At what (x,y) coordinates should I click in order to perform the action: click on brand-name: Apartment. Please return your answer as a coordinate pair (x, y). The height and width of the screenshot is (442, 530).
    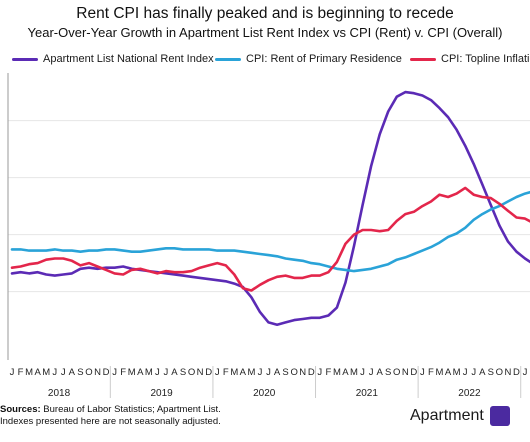
    Looking at the image, I should click on (447, 415).